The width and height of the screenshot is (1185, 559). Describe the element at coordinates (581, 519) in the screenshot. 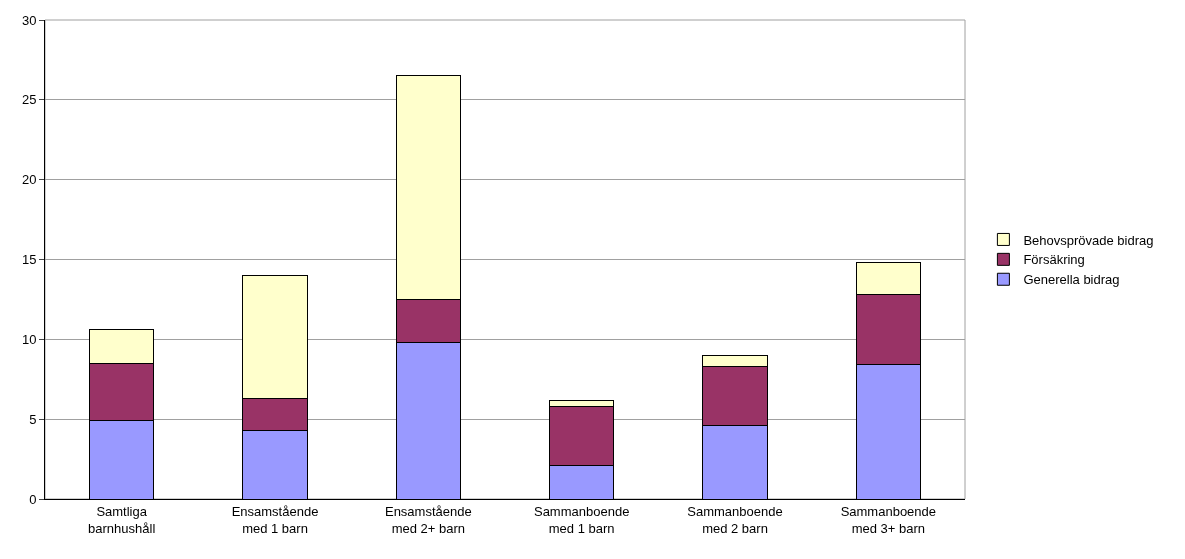

I see `x-tick-label: Sammanboende med 1 barn` at that location.